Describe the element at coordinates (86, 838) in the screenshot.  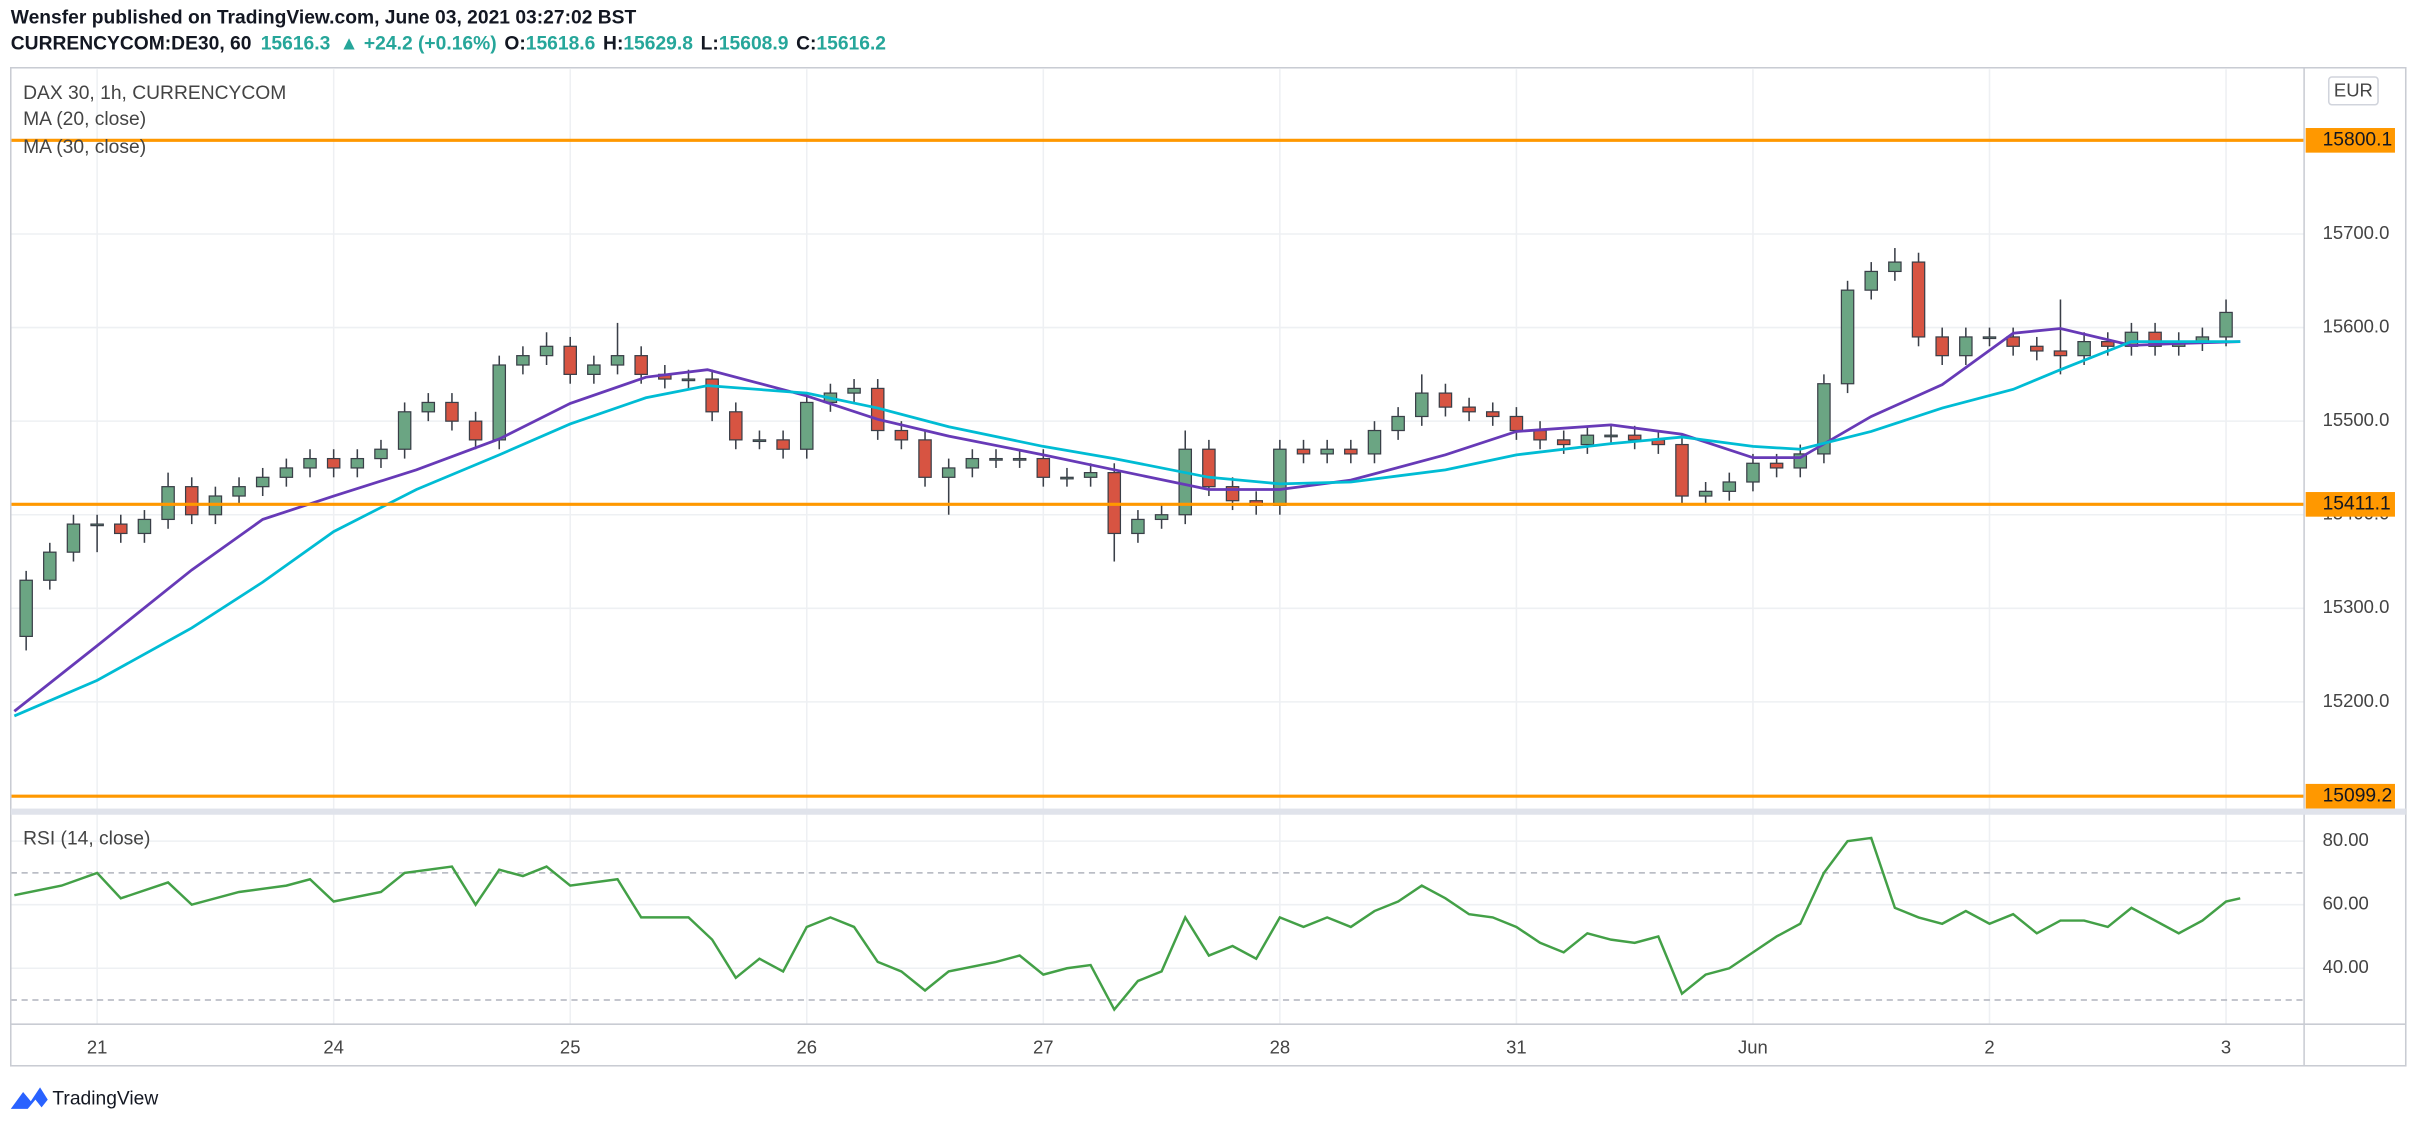
I see `indicator-title: RSI (14, close)` at that location.